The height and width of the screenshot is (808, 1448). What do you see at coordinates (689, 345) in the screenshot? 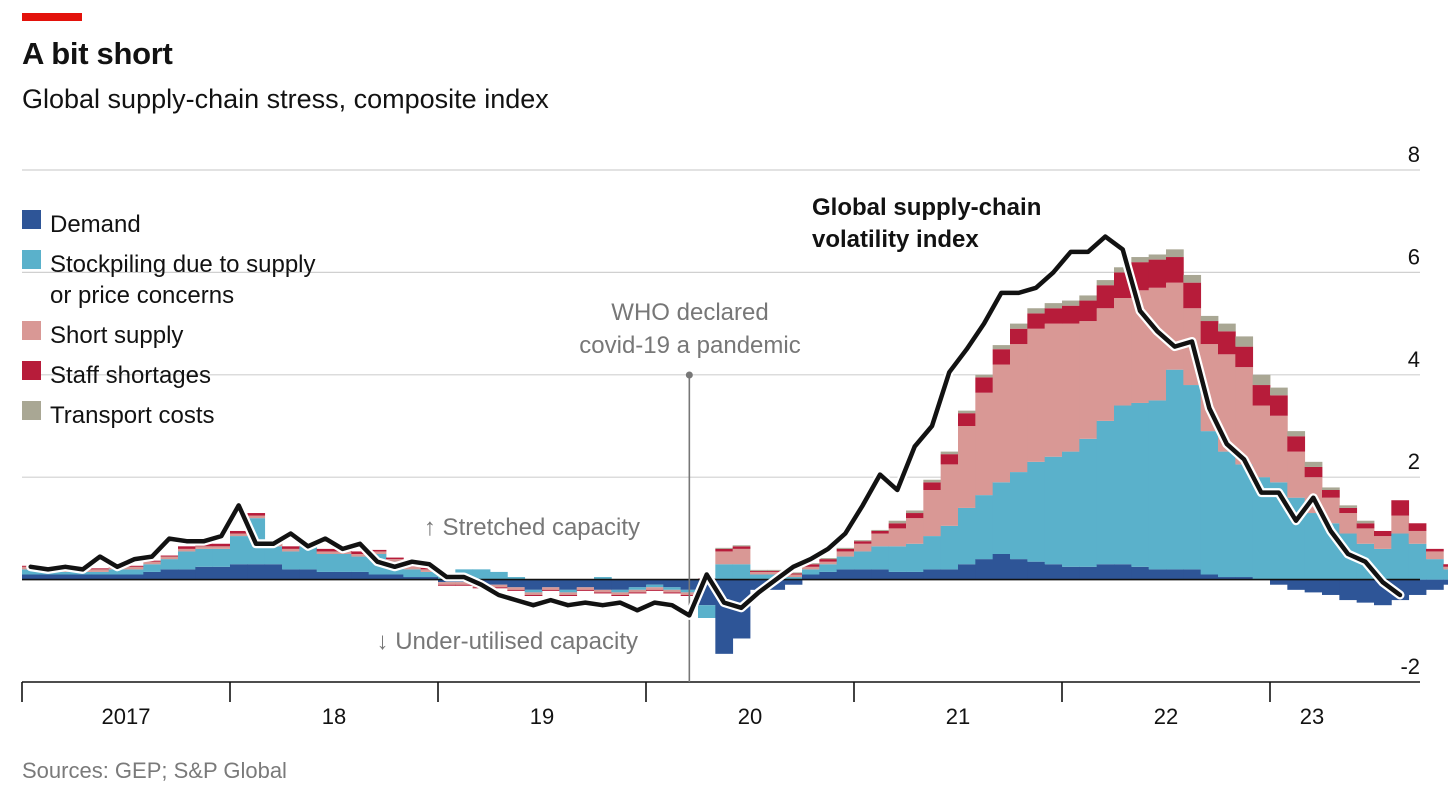
I see `who-annotation-line2: covid-19 a pandemic` at bounding box center [689, 345].